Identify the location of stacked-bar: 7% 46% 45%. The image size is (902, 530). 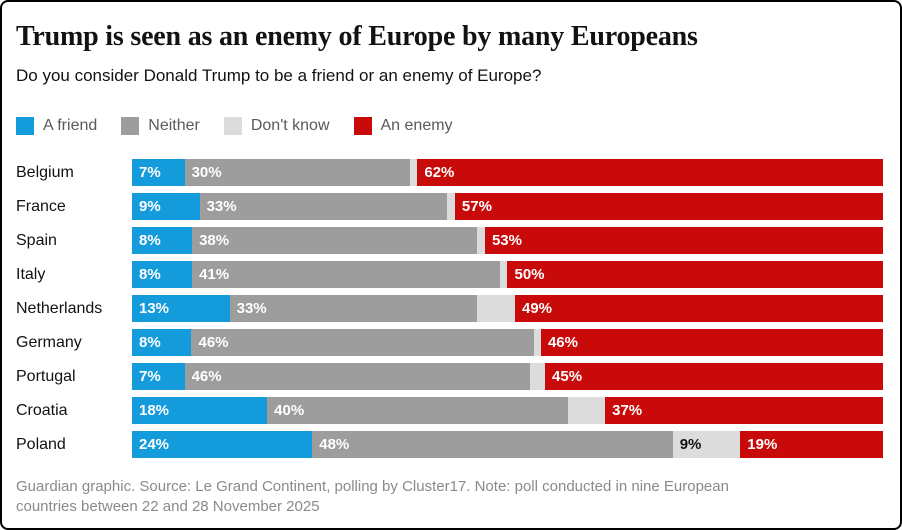
(507, 376).